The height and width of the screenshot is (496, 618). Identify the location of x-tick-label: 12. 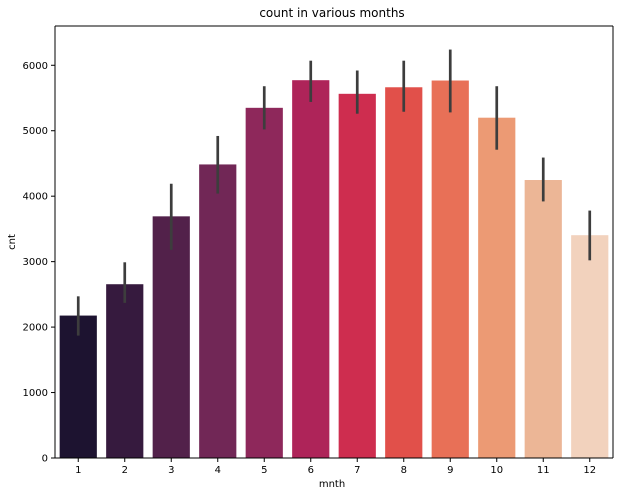
(589, 470).